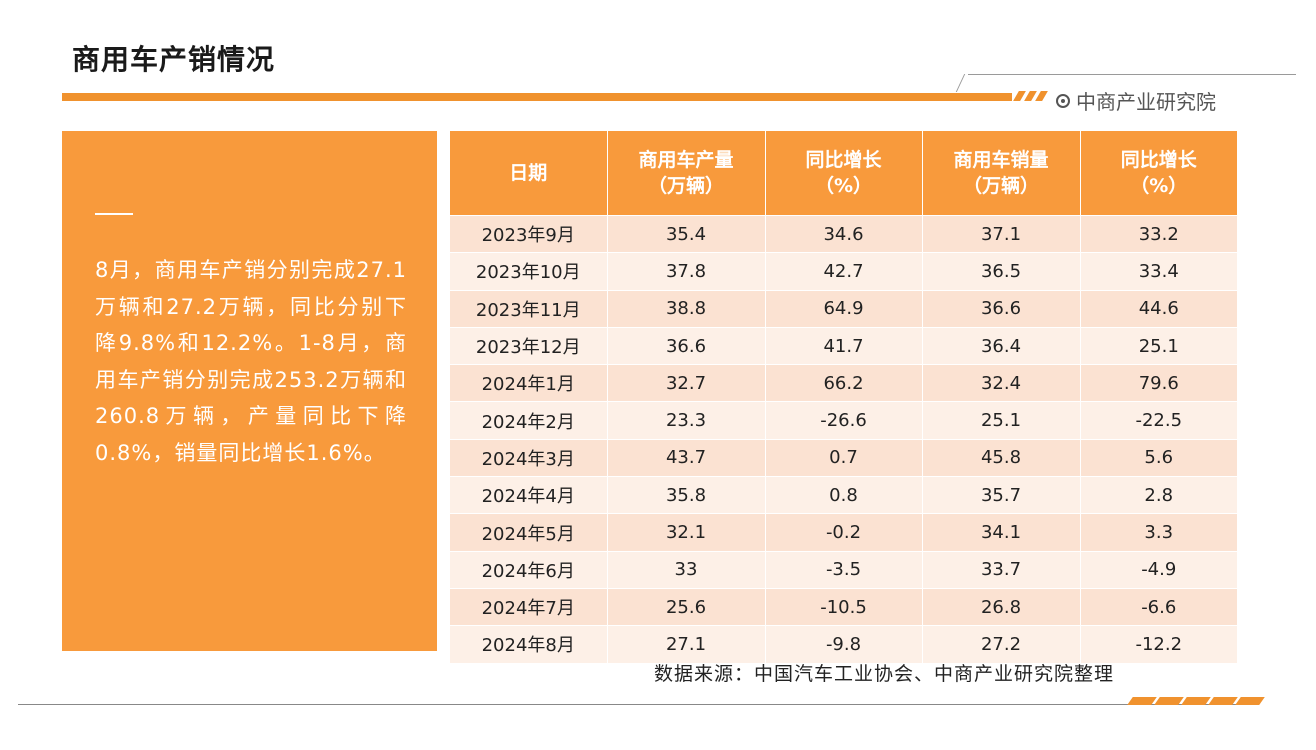 The height and width of the screenshot is (750, 1316). Describe the element at coordinates (686, 383) in the screenshot. I see `table-cell: 32.7` at that location.